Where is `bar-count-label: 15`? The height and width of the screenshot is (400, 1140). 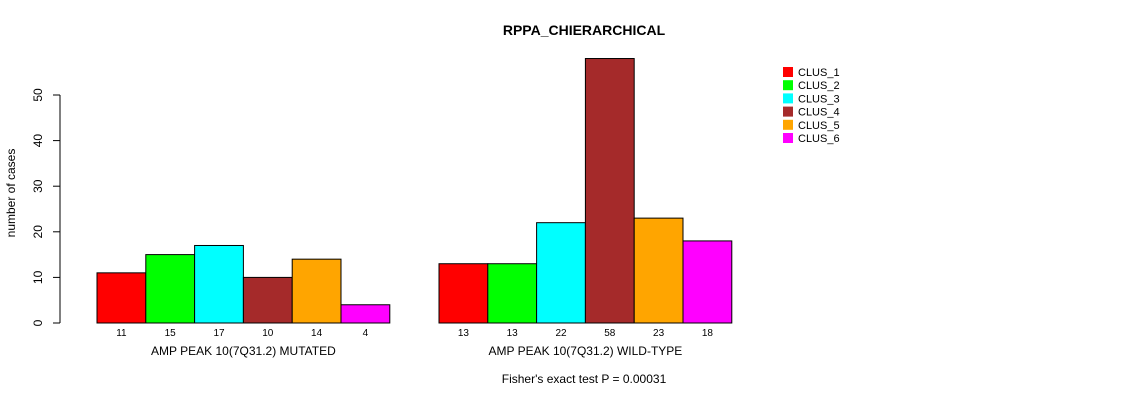
bar-count-label: 15 is located at coordinates (171, 333).